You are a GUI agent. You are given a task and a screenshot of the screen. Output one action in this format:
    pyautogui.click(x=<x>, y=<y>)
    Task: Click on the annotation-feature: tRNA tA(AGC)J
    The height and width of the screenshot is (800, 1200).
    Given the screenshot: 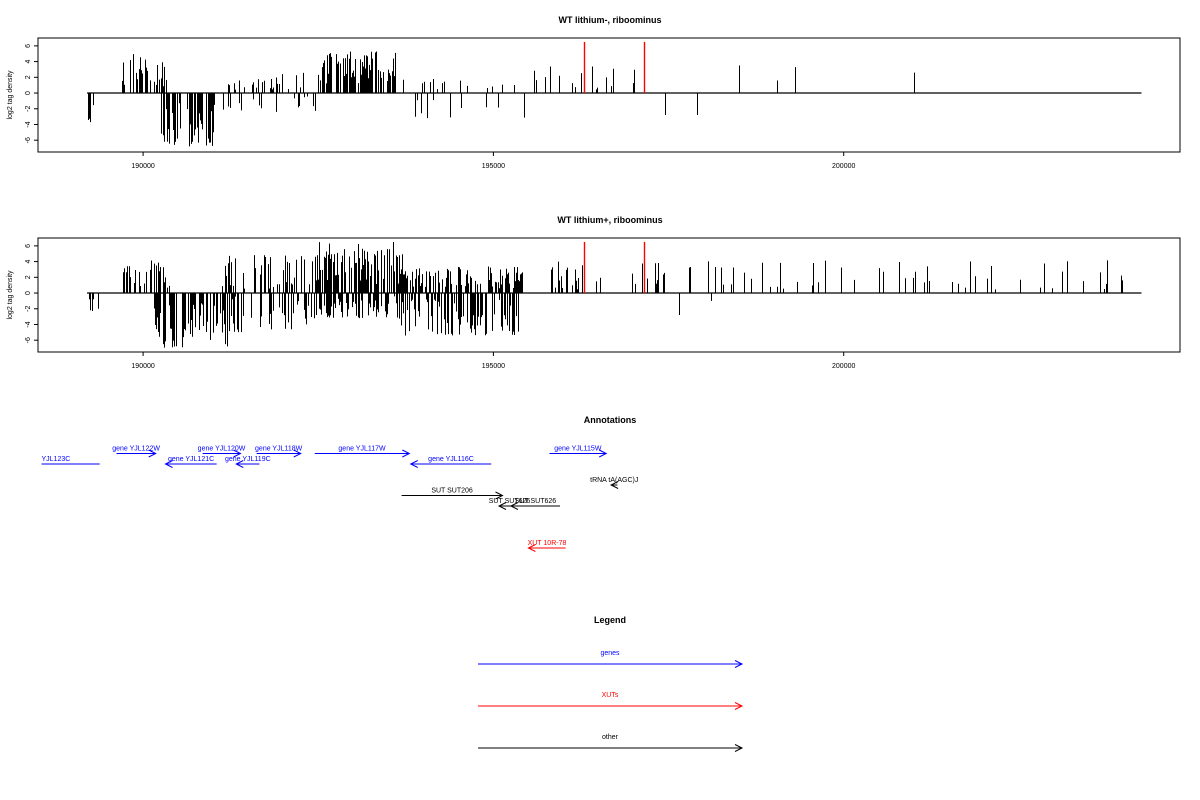 What is the action you would take?
    pyautogui.click(x=614, y=483)
    